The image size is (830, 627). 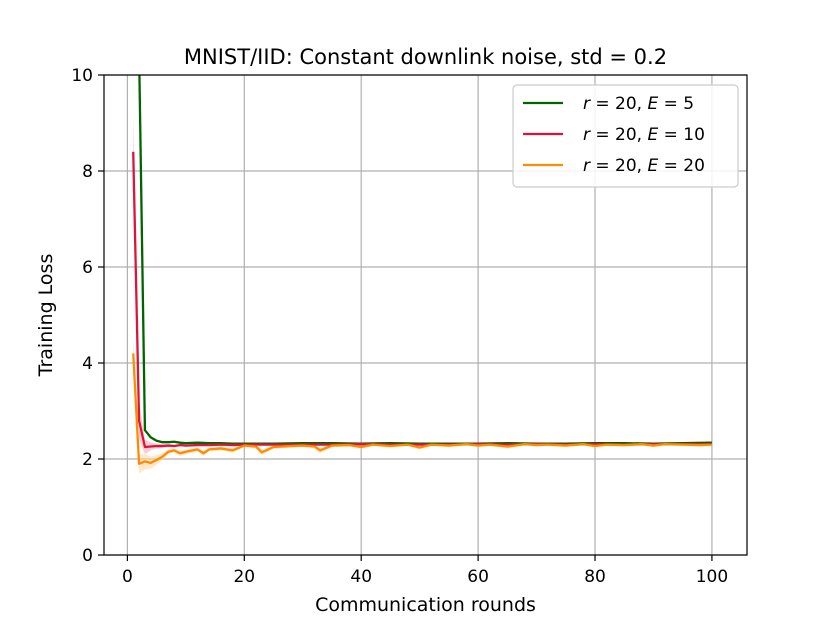 I want to click on x-tick-label: 60, so click(x=478, y=577).